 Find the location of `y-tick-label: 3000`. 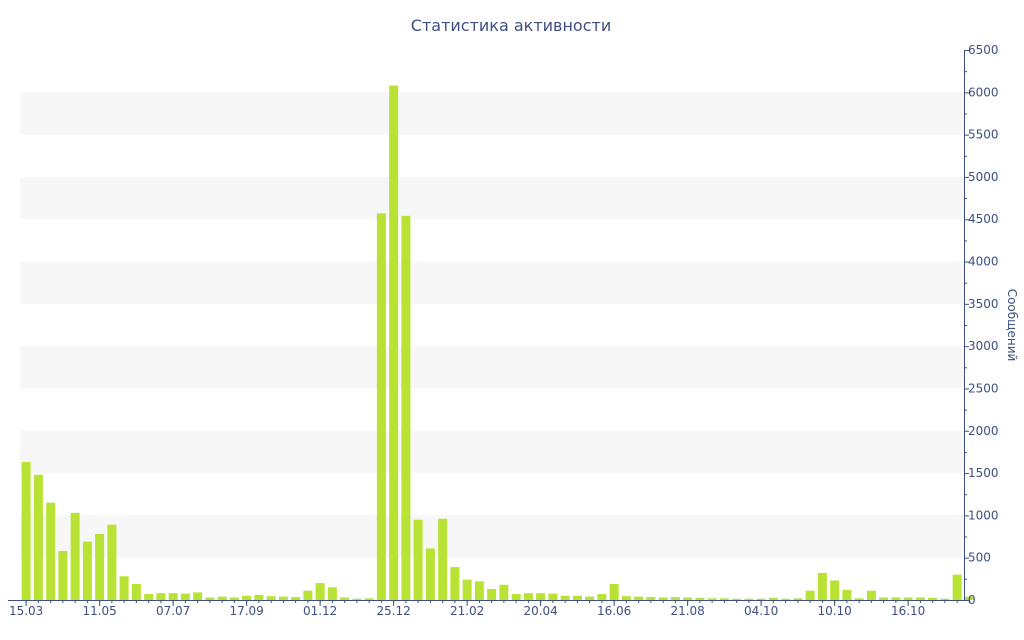

y-tick-label: 3000 is located at coordinates (983, 346).